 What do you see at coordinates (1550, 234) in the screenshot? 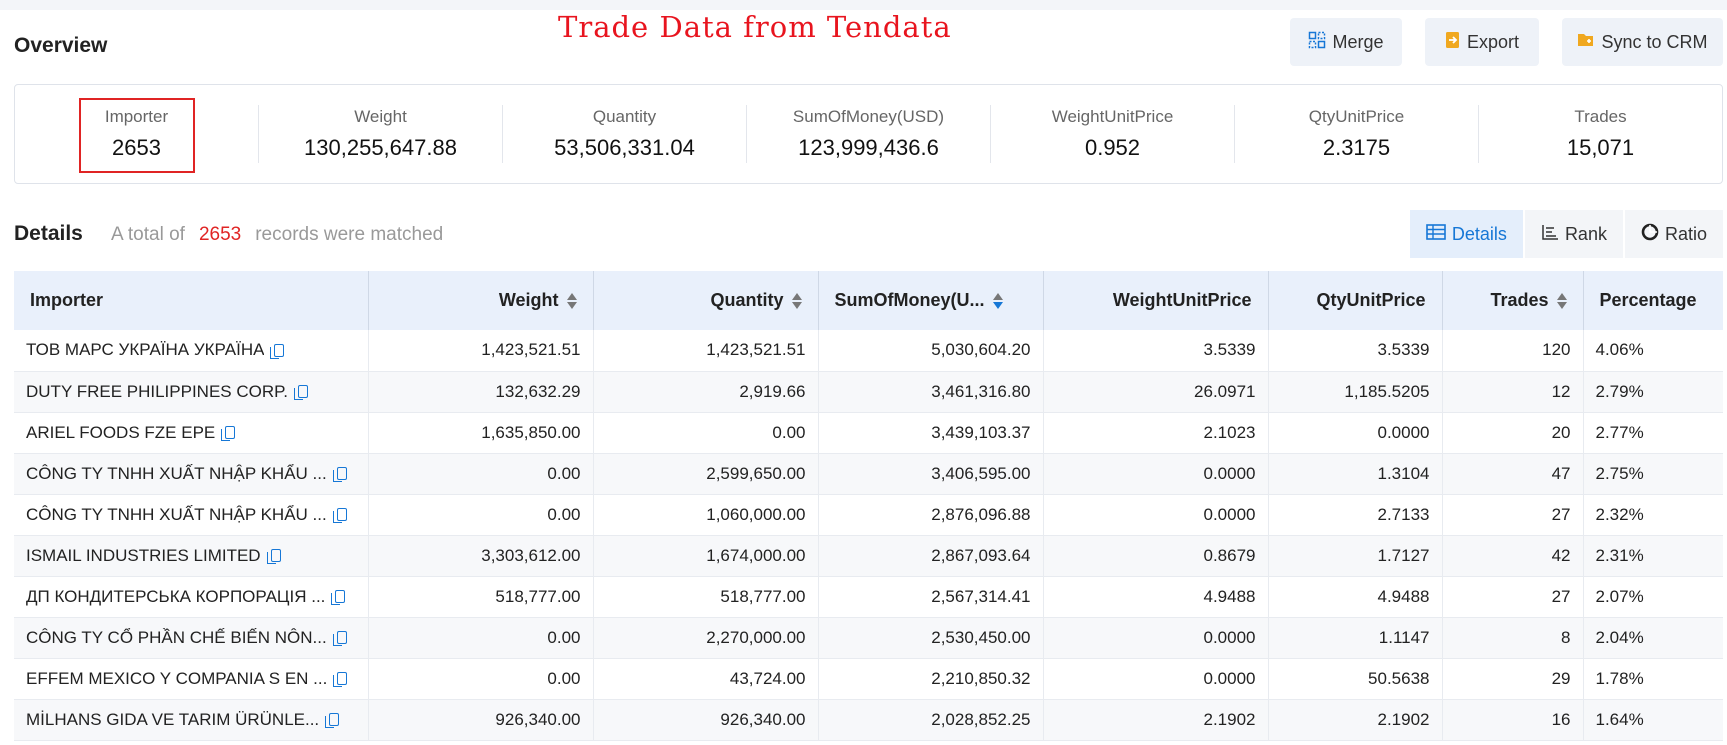
I see `rank-icon` at bounding box center [1550, 234].